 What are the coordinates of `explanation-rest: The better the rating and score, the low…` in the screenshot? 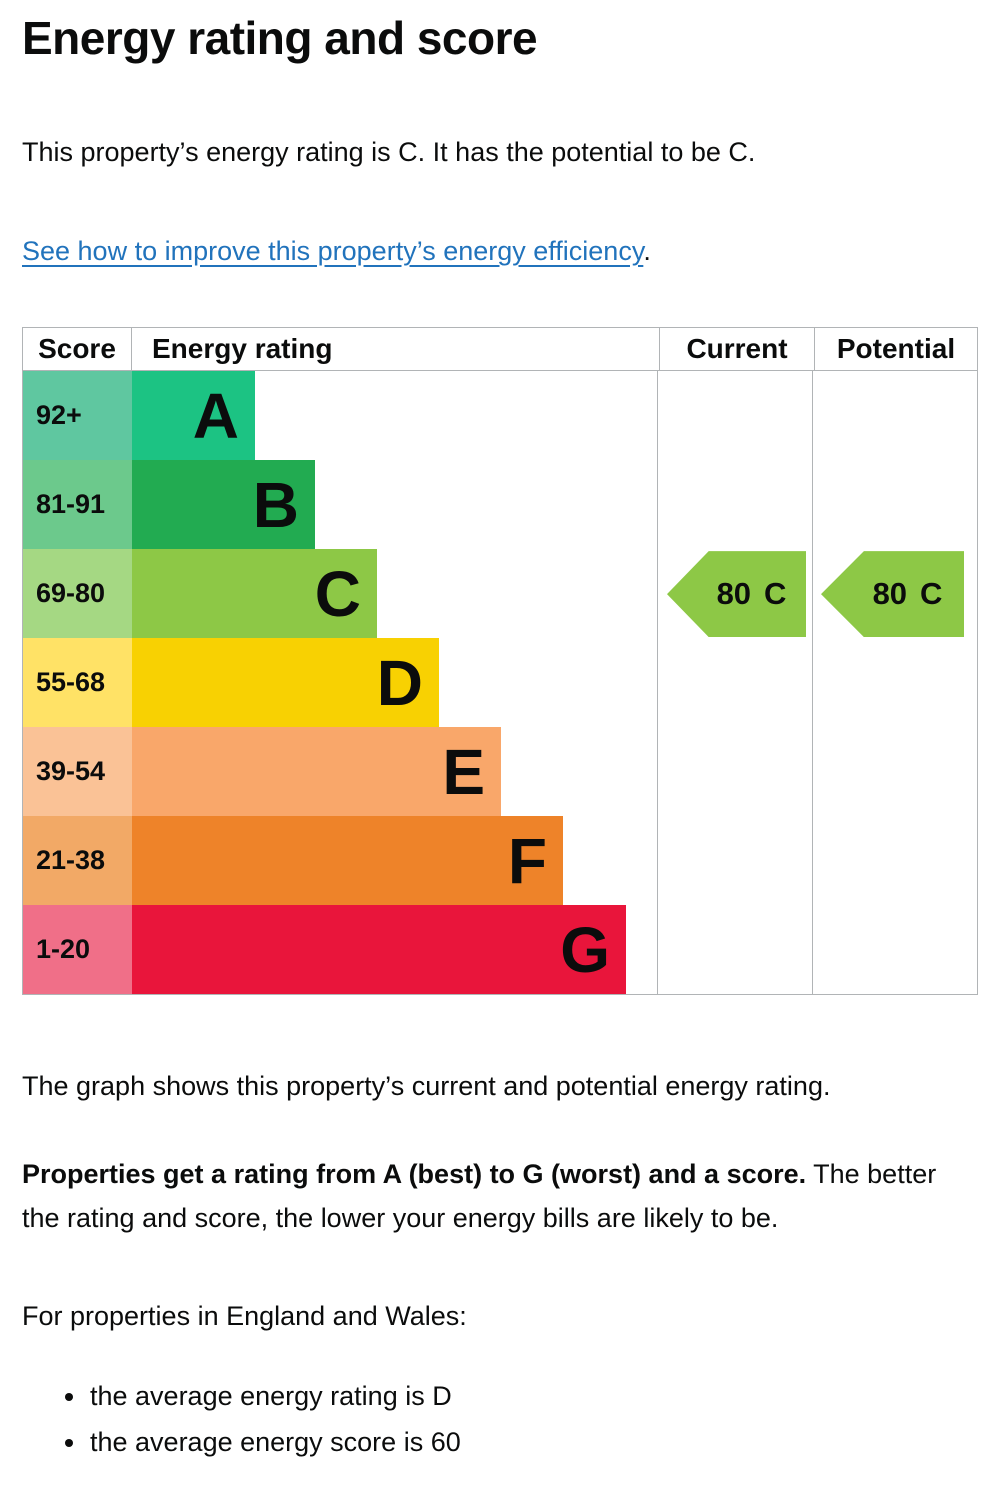 It's located at (479, 1196).